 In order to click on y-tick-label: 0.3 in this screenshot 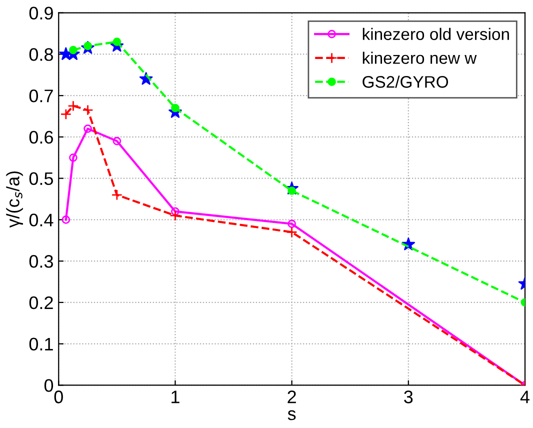, I will do `click(41, 261)`.